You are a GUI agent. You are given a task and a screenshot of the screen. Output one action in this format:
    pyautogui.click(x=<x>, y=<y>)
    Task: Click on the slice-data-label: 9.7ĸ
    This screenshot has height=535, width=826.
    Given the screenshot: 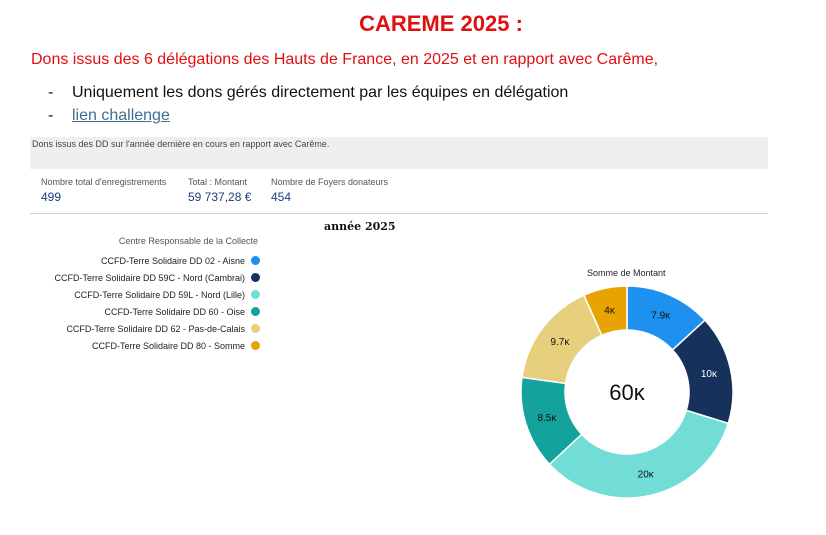 What is the action you would take?
    pyautogui.click(x=560, y=342)
    